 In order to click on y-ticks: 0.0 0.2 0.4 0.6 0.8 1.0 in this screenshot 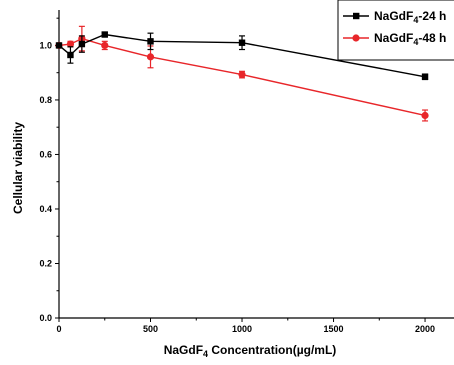, I will do `click(49, 170)`.